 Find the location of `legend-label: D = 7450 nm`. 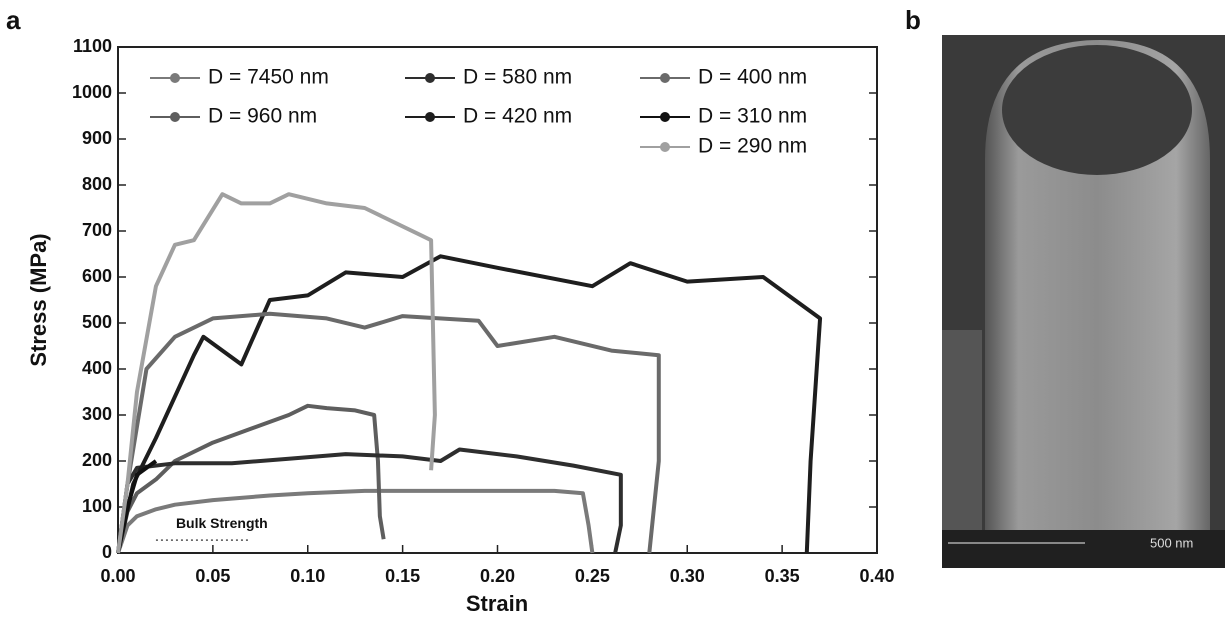

legend-label: D = 7450 nm is located at coordinates (268, 77).